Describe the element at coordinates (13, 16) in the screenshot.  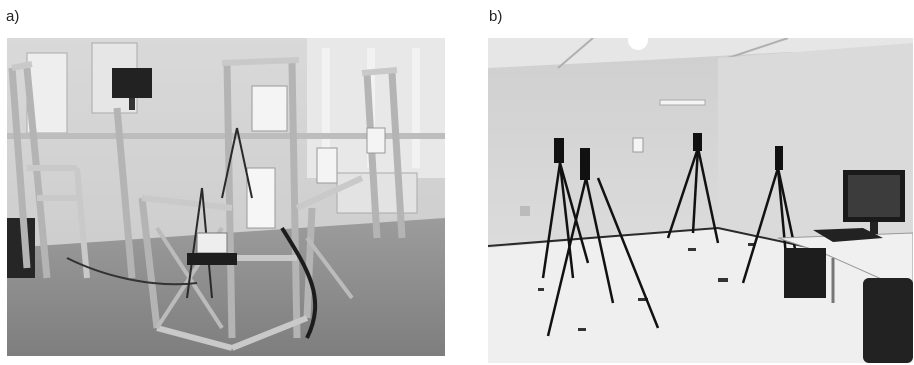
I see `panel-a-label: a)` at that location.